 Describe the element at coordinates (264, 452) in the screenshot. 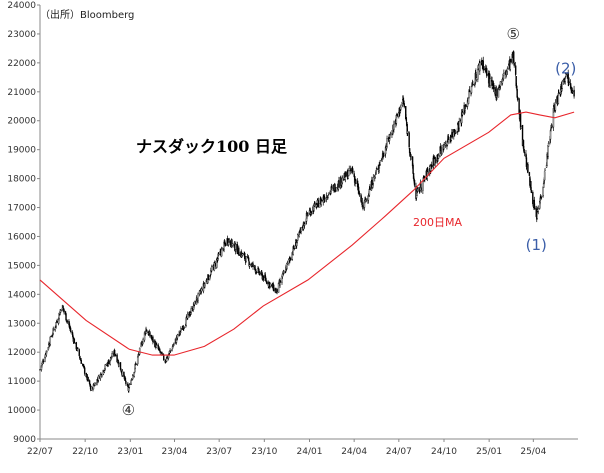

I see `x-tick-label: 23/10` at that location.